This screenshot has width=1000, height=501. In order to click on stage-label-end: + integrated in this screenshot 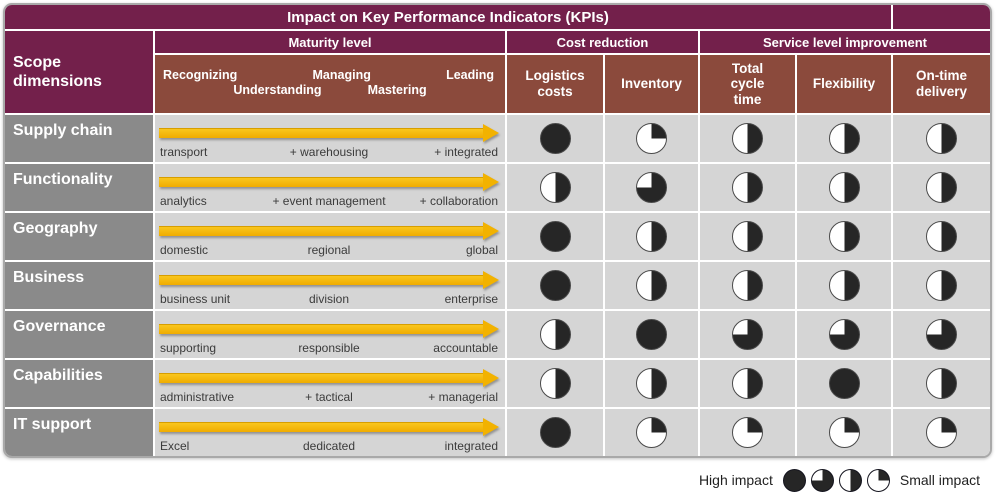, I will do `click(466, 152)`.